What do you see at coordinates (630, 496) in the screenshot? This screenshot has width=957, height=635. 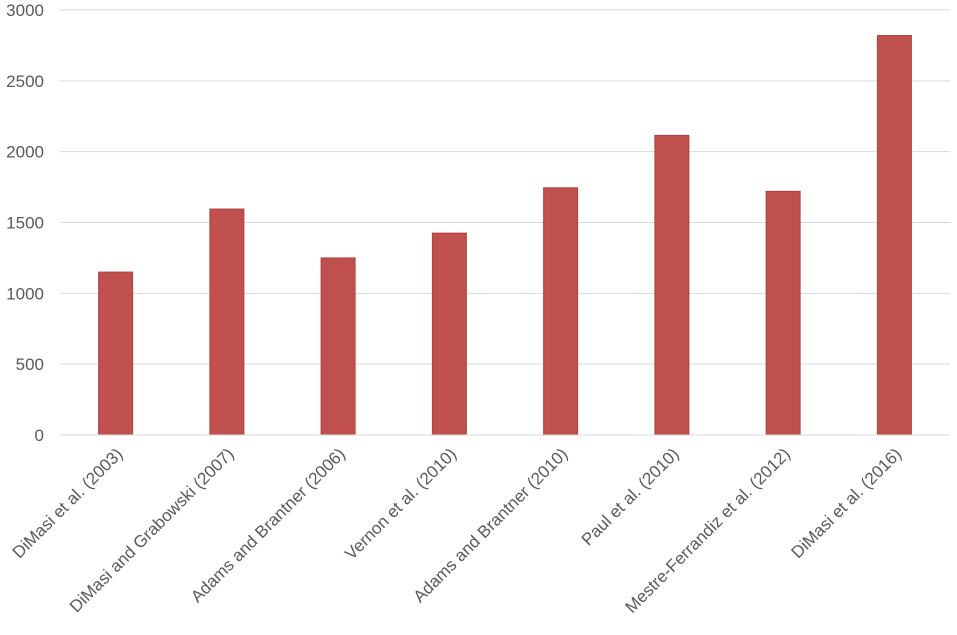 I see `x-tick-label: Paul et al. (2010)` at bounding box center [630, 496].